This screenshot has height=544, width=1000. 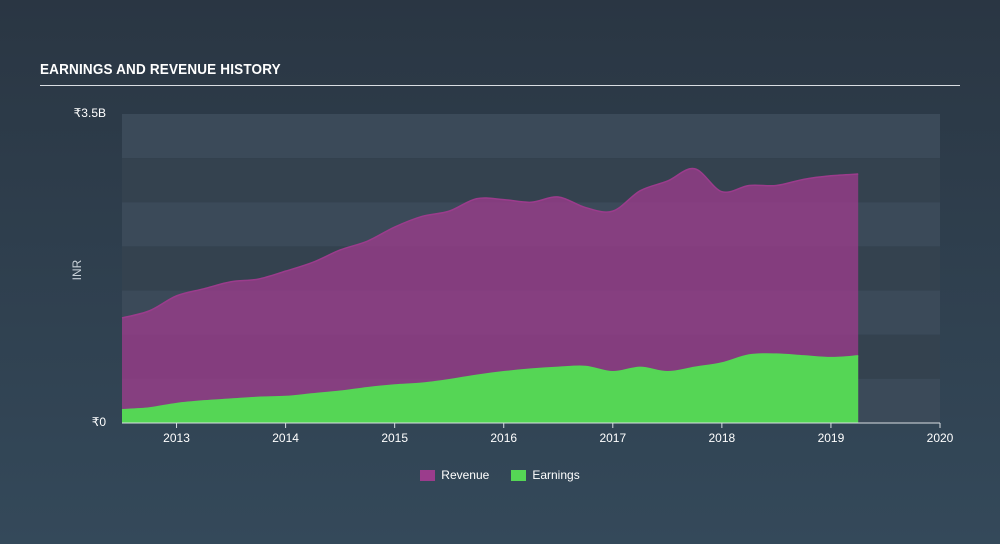 I want to click on grid-band, so click(x=531, y=136).